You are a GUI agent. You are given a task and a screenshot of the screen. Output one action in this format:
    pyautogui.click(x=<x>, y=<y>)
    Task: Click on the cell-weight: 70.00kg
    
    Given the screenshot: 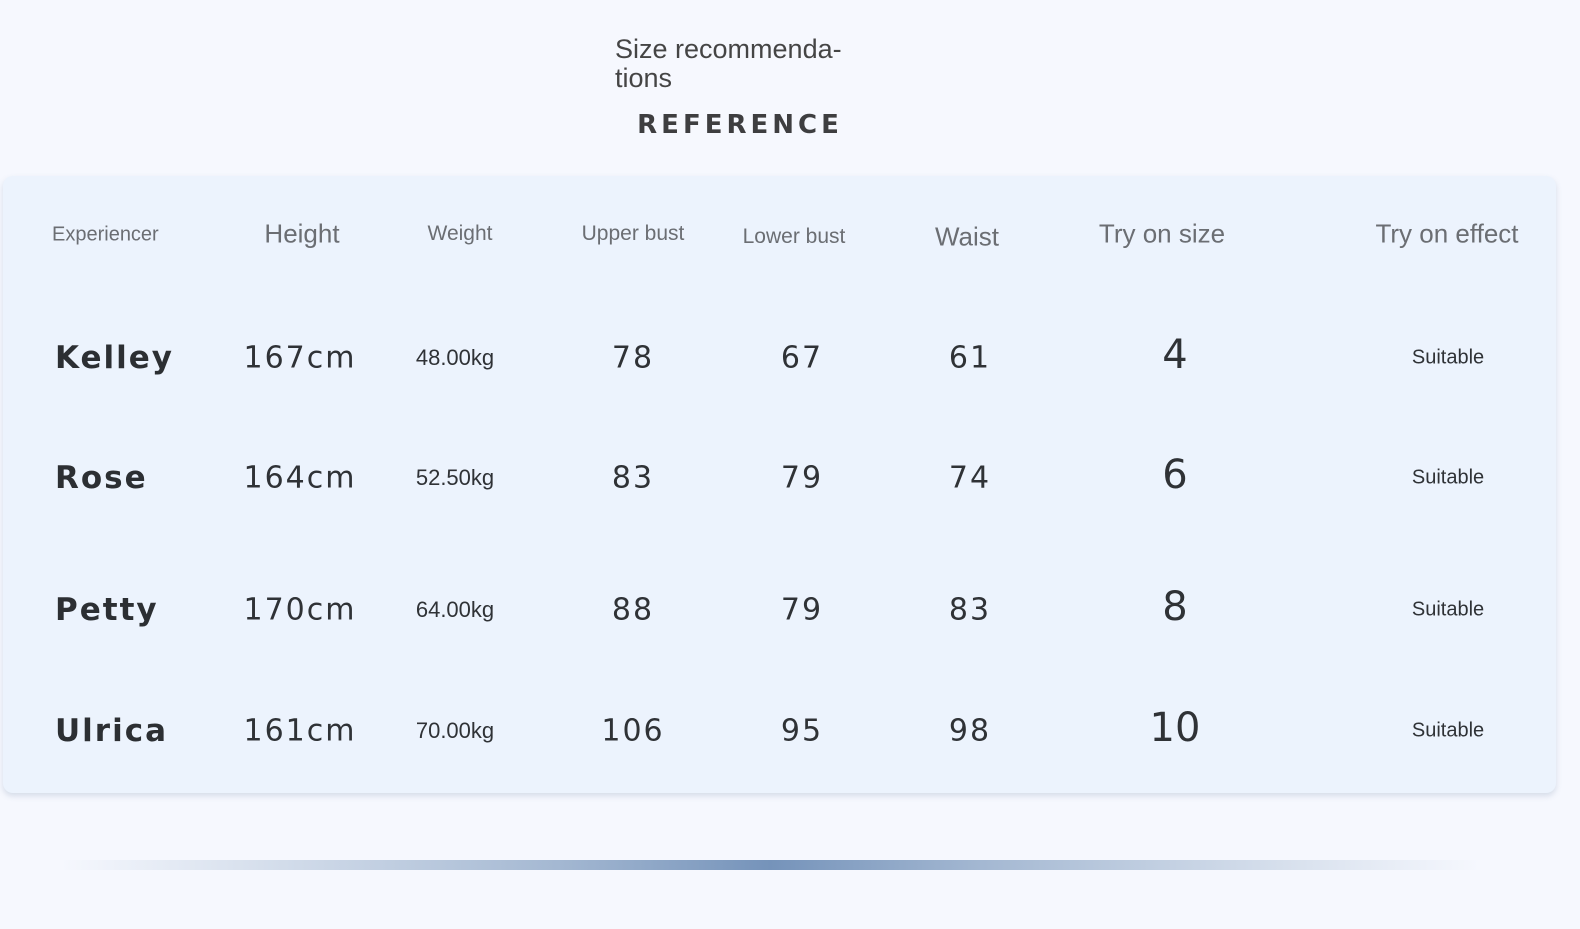 What is the action you would take?
    pyautogui.click(x=455, y=730)
    